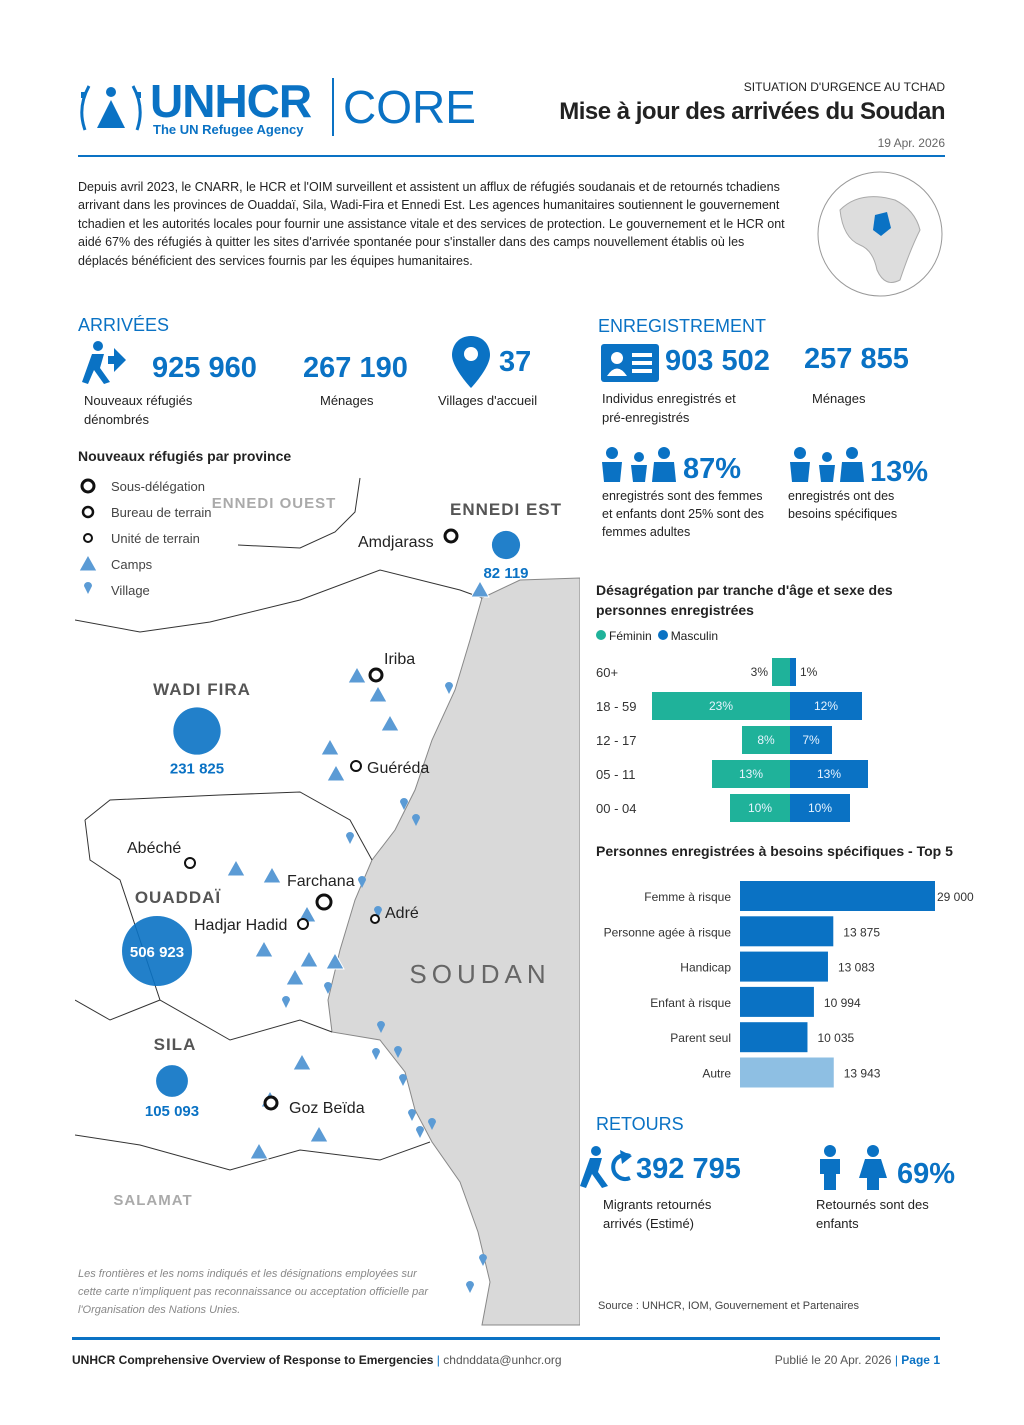 The width and height of the screenshot is (1024, 1425). I want to click on country-label: SOUDAN, so click(479, 974).